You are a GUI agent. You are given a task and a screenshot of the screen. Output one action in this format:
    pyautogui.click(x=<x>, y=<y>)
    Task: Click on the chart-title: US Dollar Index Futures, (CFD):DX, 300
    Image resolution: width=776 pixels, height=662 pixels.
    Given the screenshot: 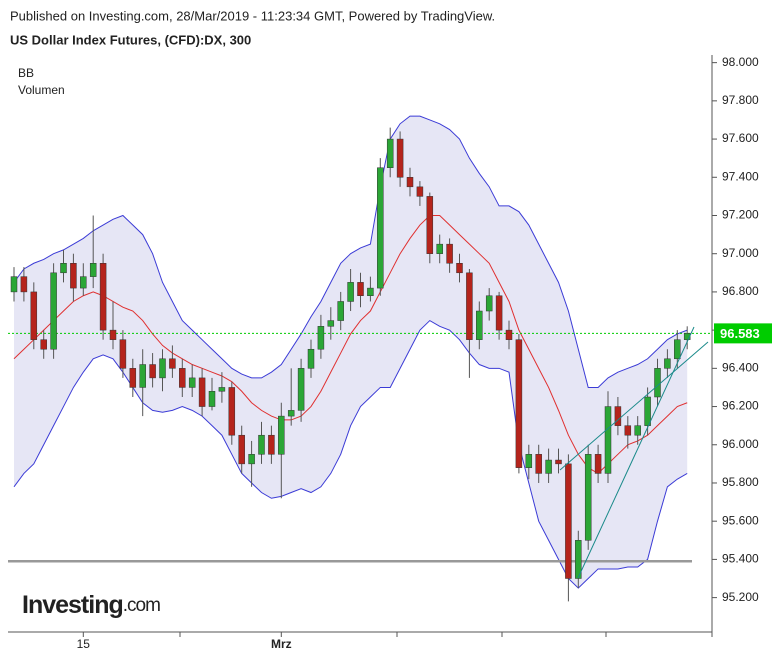 What is the action you would take?
    pyautogui.click(x=130, y=39)
    